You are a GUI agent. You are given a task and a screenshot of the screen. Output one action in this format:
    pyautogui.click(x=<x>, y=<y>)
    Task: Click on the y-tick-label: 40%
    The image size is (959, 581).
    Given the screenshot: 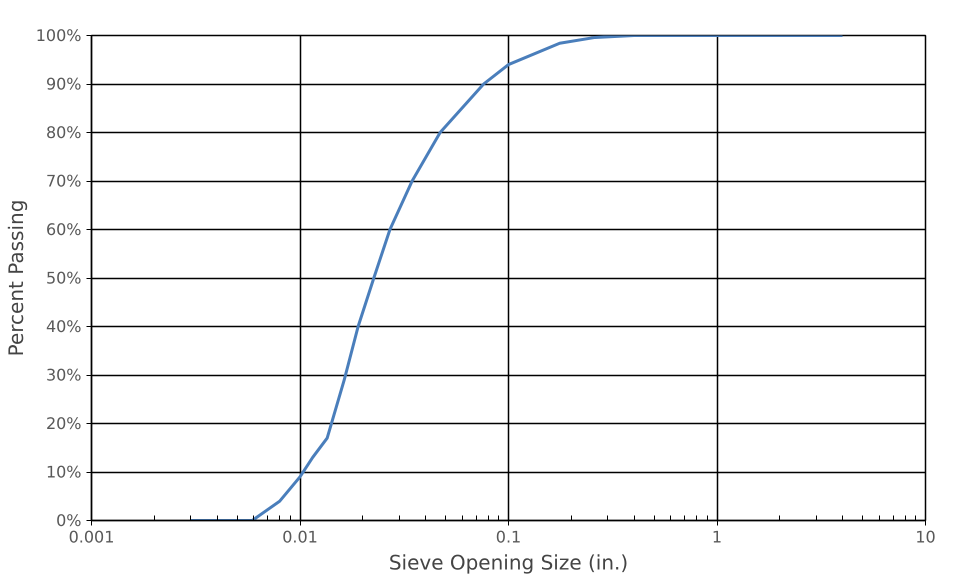 What is the action you would take?
    pyautogui.click(x=64, y=326)
    